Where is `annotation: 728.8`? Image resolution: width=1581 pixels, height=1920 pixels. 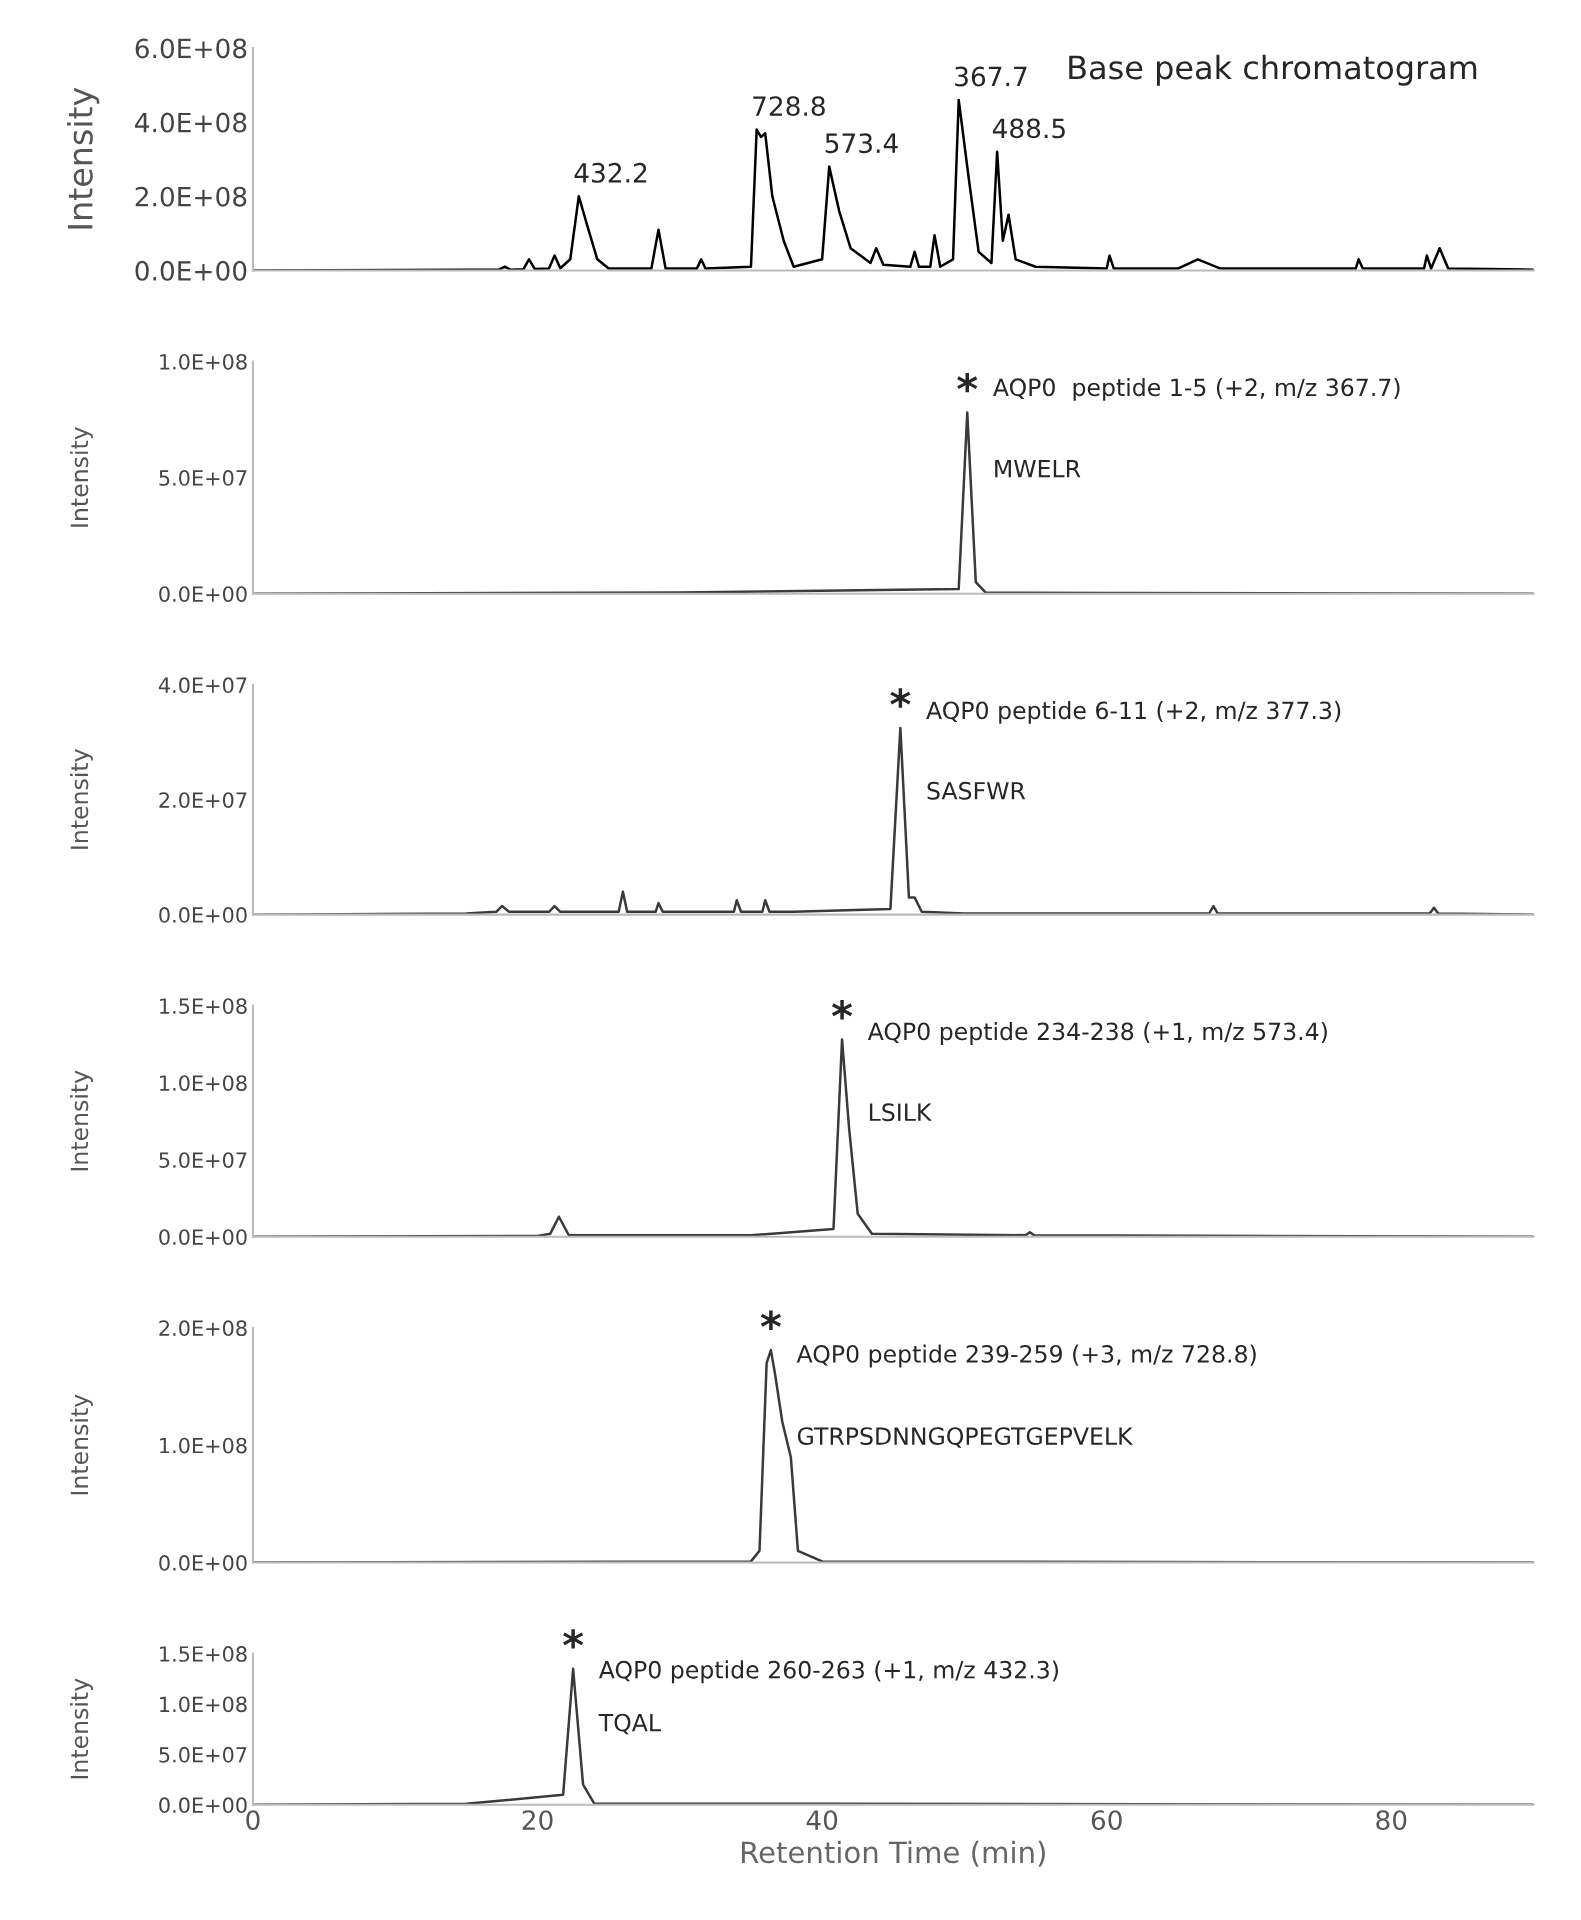 annotation: 728.8 is located at coordinates (789, 106).